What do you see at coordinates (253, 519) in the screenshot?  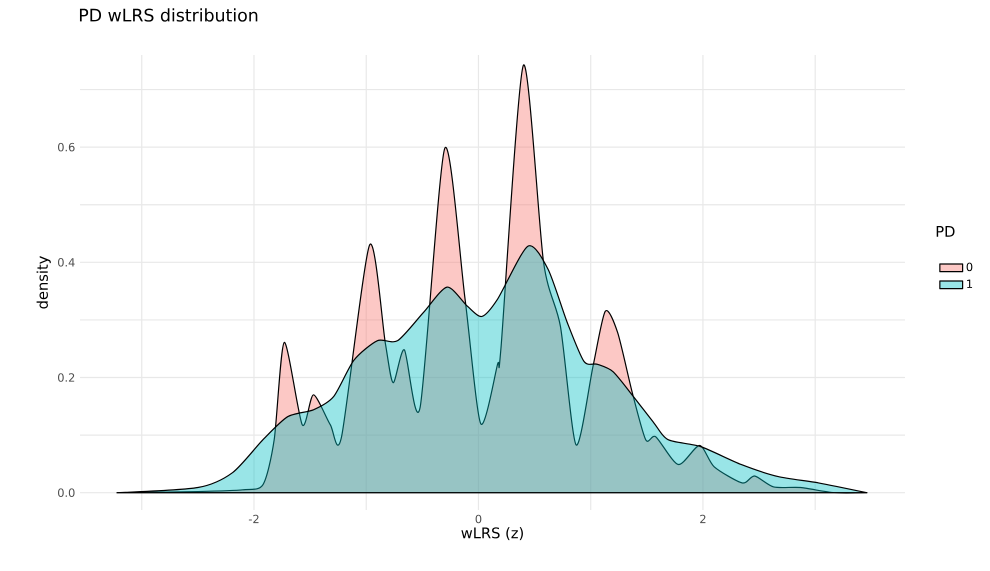 I see `x-tick-label: -2` at bounding box center [253, 519].